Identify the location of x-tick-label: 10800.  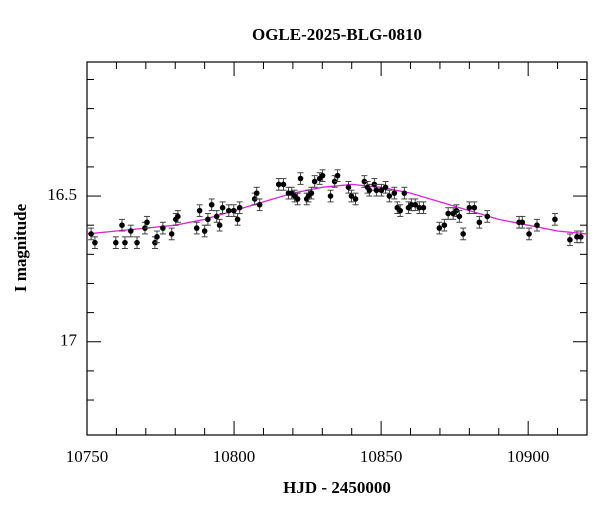
(234, 456).